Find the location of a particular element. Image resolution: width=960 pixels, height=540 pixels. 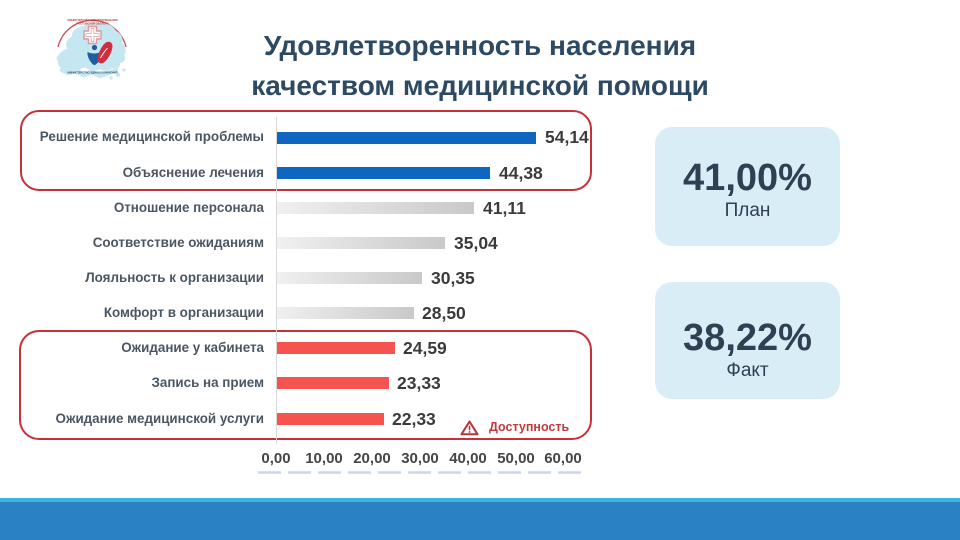

svg-text: РОСТОВСКОЙ ОБЛАСТИ is located at coordinates (93, 24).